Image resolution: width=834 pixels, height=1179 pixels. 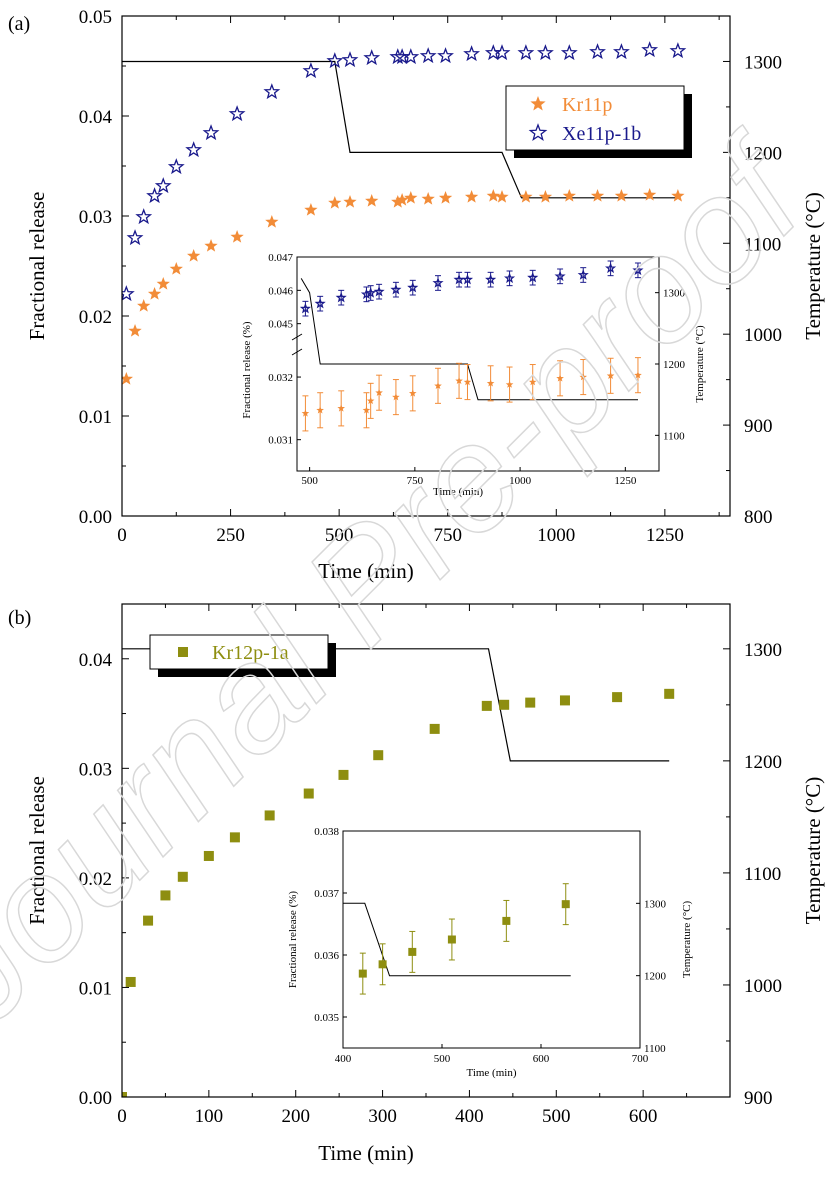 I want to click on inset-frame, so click(x=478, y=364).